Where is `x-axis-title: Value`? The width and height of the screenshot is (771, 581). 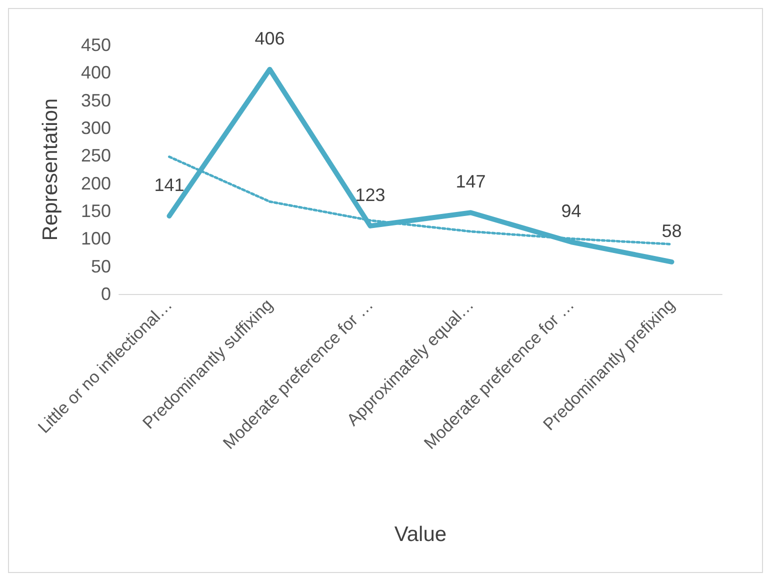 x-axis-title: Value is located at coordinates (420, 534).